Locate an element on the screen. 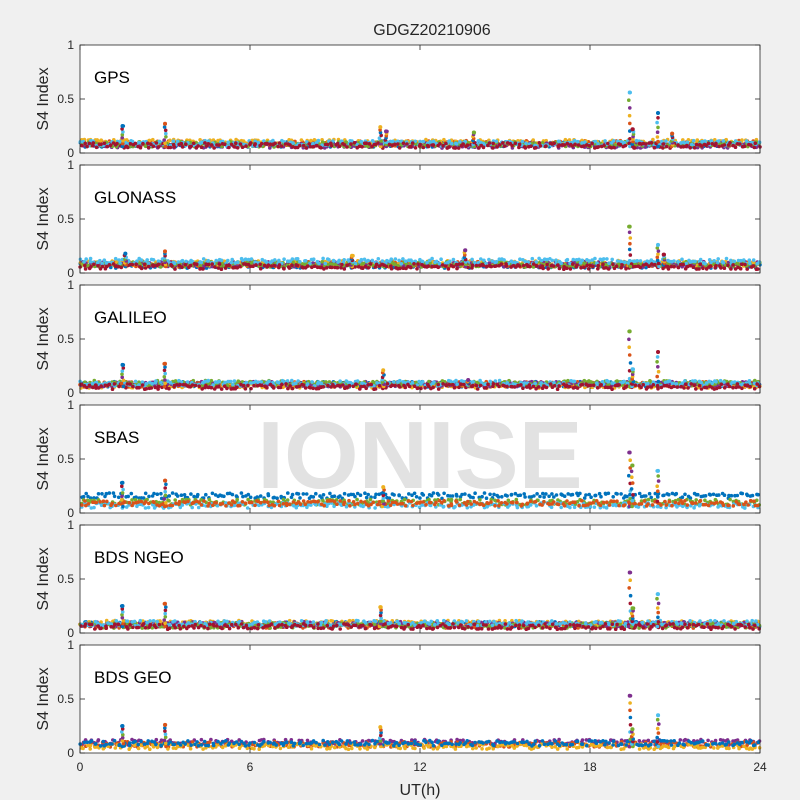 Image resolution: width=800 pixels, height=800 pixels. figure-title: GDGZ20210906 is located at coordinates (432, 30).